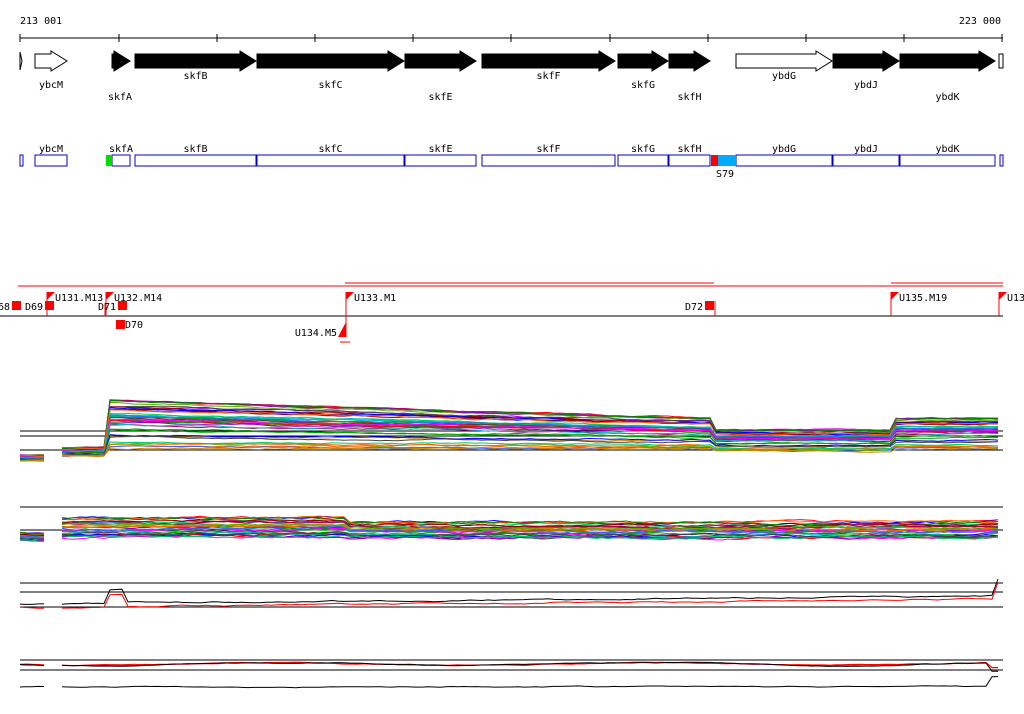 The image size is (1024, 714). What do you see at coordinates (643, 85) in the screenshot?
I see `gene-label-skfG: skfG` at bounding box center [643, 85].